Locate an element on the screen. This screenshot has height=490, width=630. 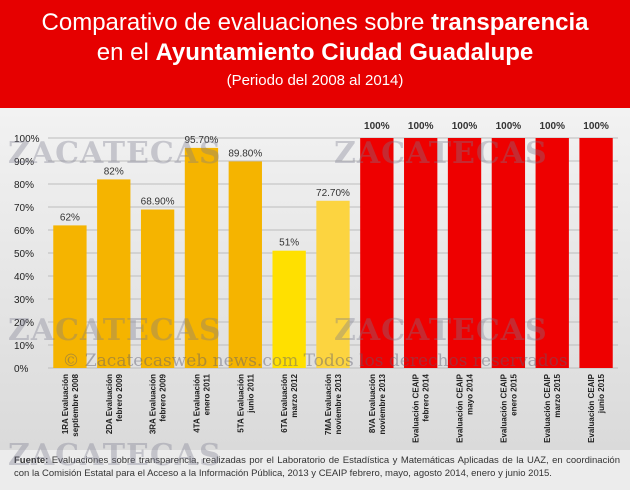
chart-subtitle: (Periodo del 2008 al 2014) is located at coordinates (315, 80).